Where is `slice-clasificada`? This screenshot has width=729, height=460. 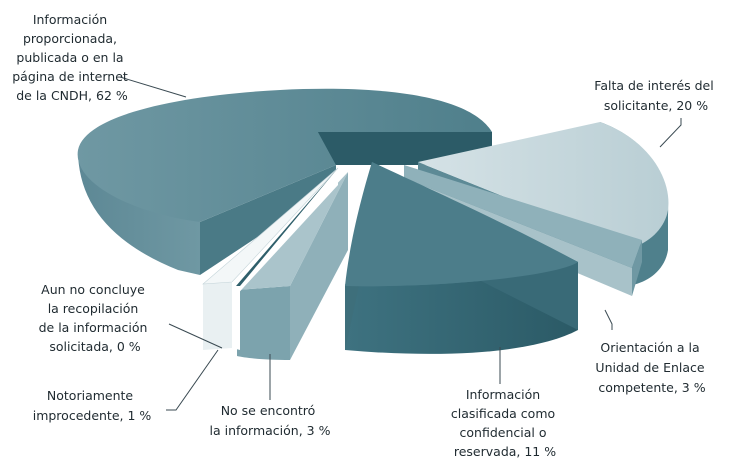 slice-clasificada is located at coordinates (461, 258).